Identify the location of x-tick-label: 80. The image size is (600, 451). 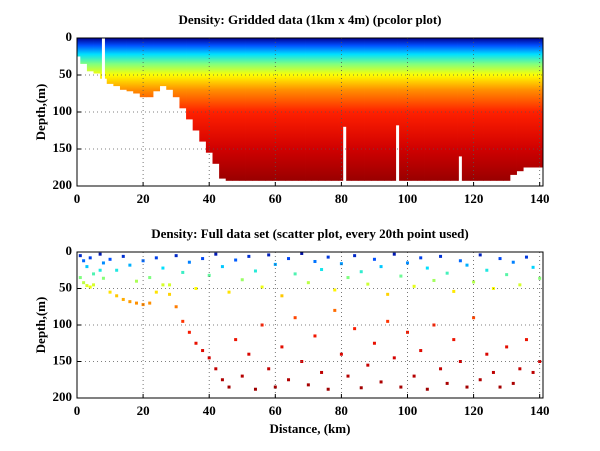
(341, 410).